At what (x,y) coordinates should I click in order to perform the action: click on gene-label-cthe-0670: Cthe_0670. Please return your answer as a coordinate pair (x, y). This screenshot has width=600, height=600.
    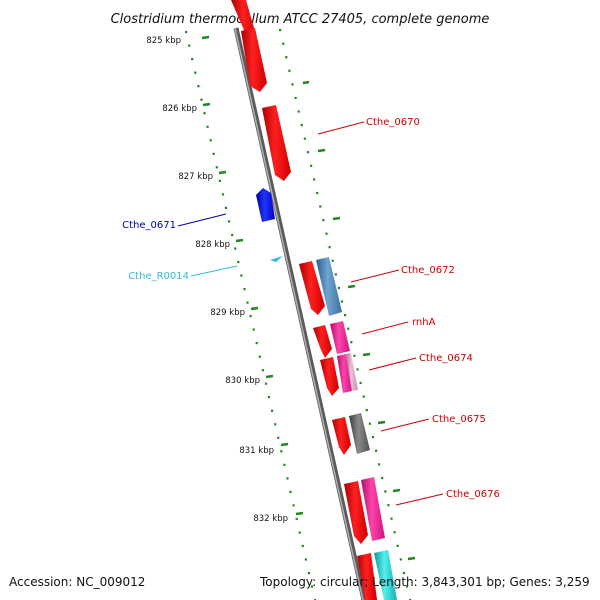
    Looking at the image, I should click on (393, 122).